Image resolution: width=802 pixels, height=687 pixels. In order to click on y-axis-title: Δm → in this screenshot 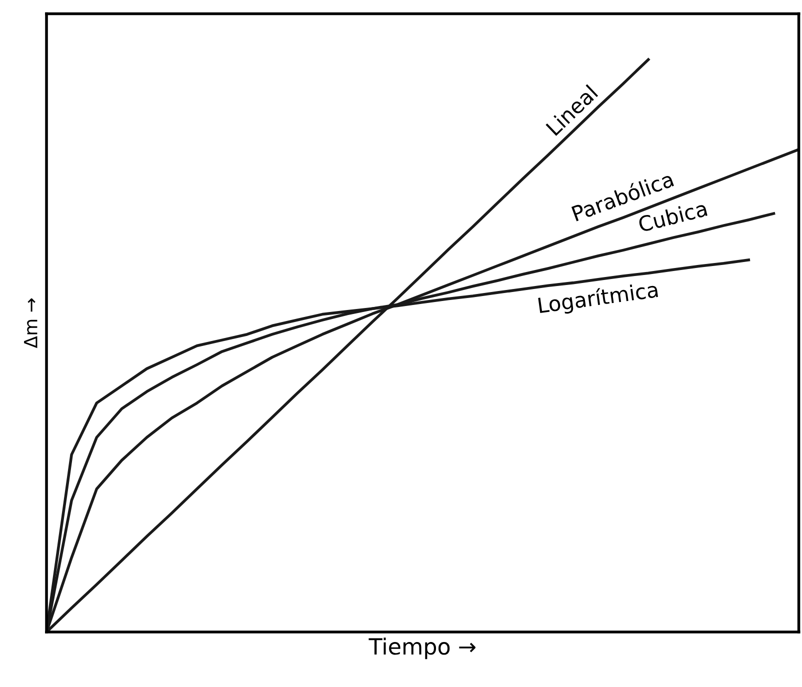, I will do `click(31, 323)`.